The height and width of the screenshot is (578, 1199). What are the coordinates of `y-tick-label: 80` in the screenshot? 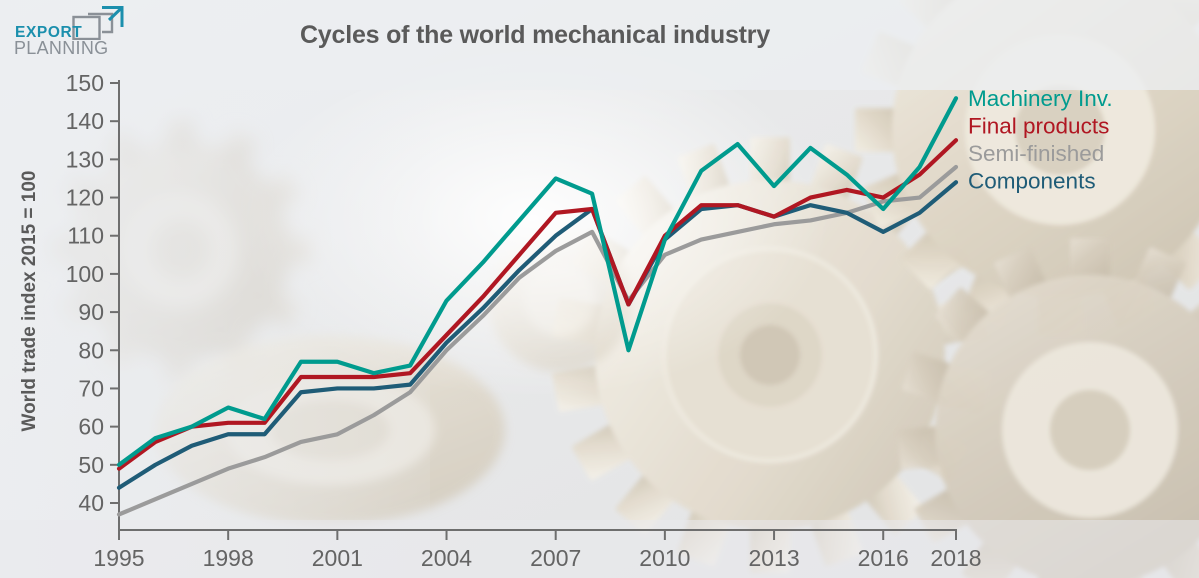 It's located at (91, 350).